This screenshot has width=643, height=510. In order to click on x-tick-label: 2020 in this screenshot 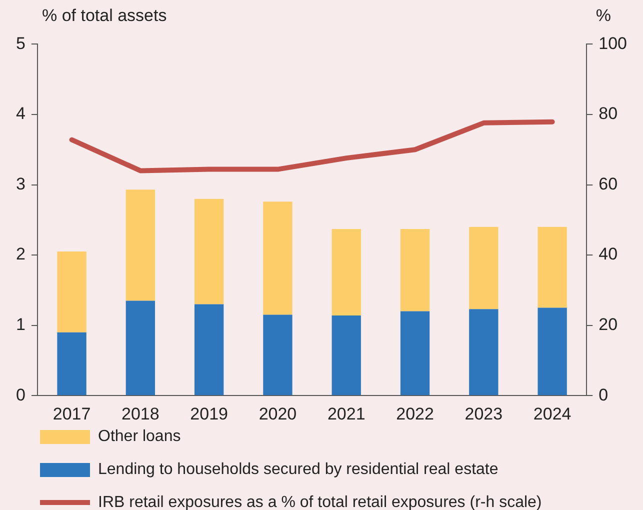, I will do `click(277, 414)`.